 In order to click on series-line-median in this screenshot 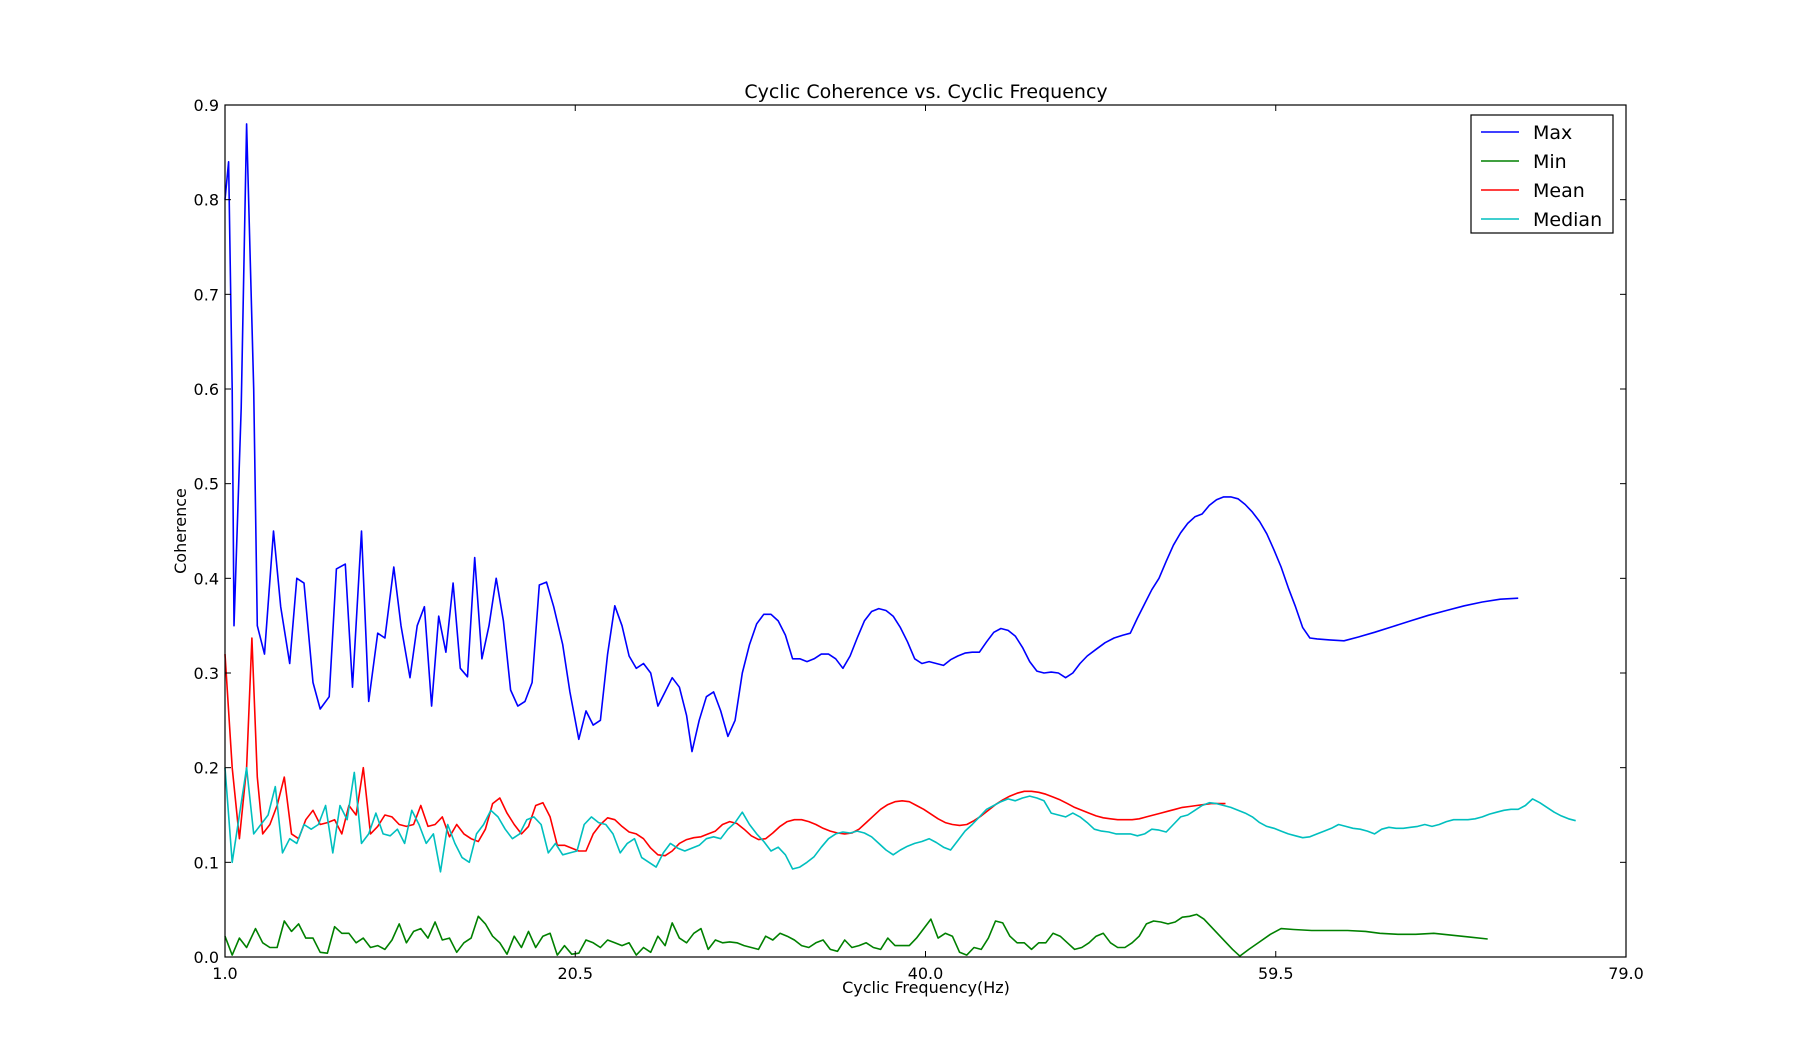, I will do `click(900, 819)`.